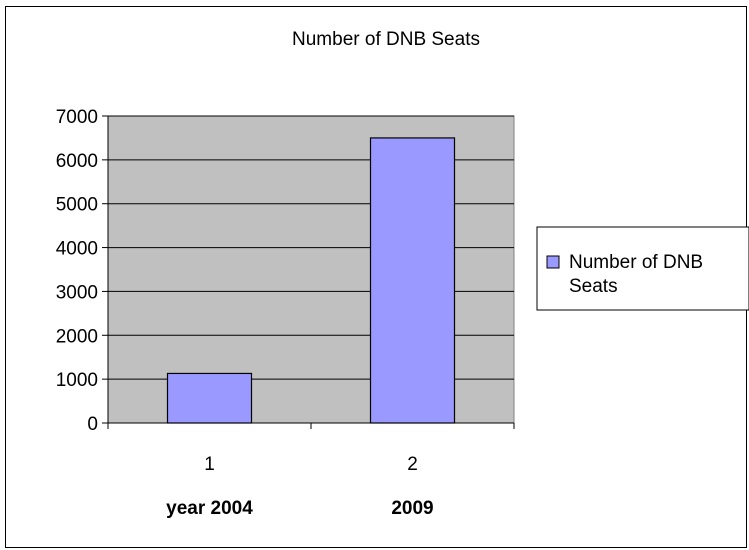  What do you see at coordinates (636, 262) in the screenshot?
I see `legend-label-line-1: Number of DNB` at bounding box center [636, 262].